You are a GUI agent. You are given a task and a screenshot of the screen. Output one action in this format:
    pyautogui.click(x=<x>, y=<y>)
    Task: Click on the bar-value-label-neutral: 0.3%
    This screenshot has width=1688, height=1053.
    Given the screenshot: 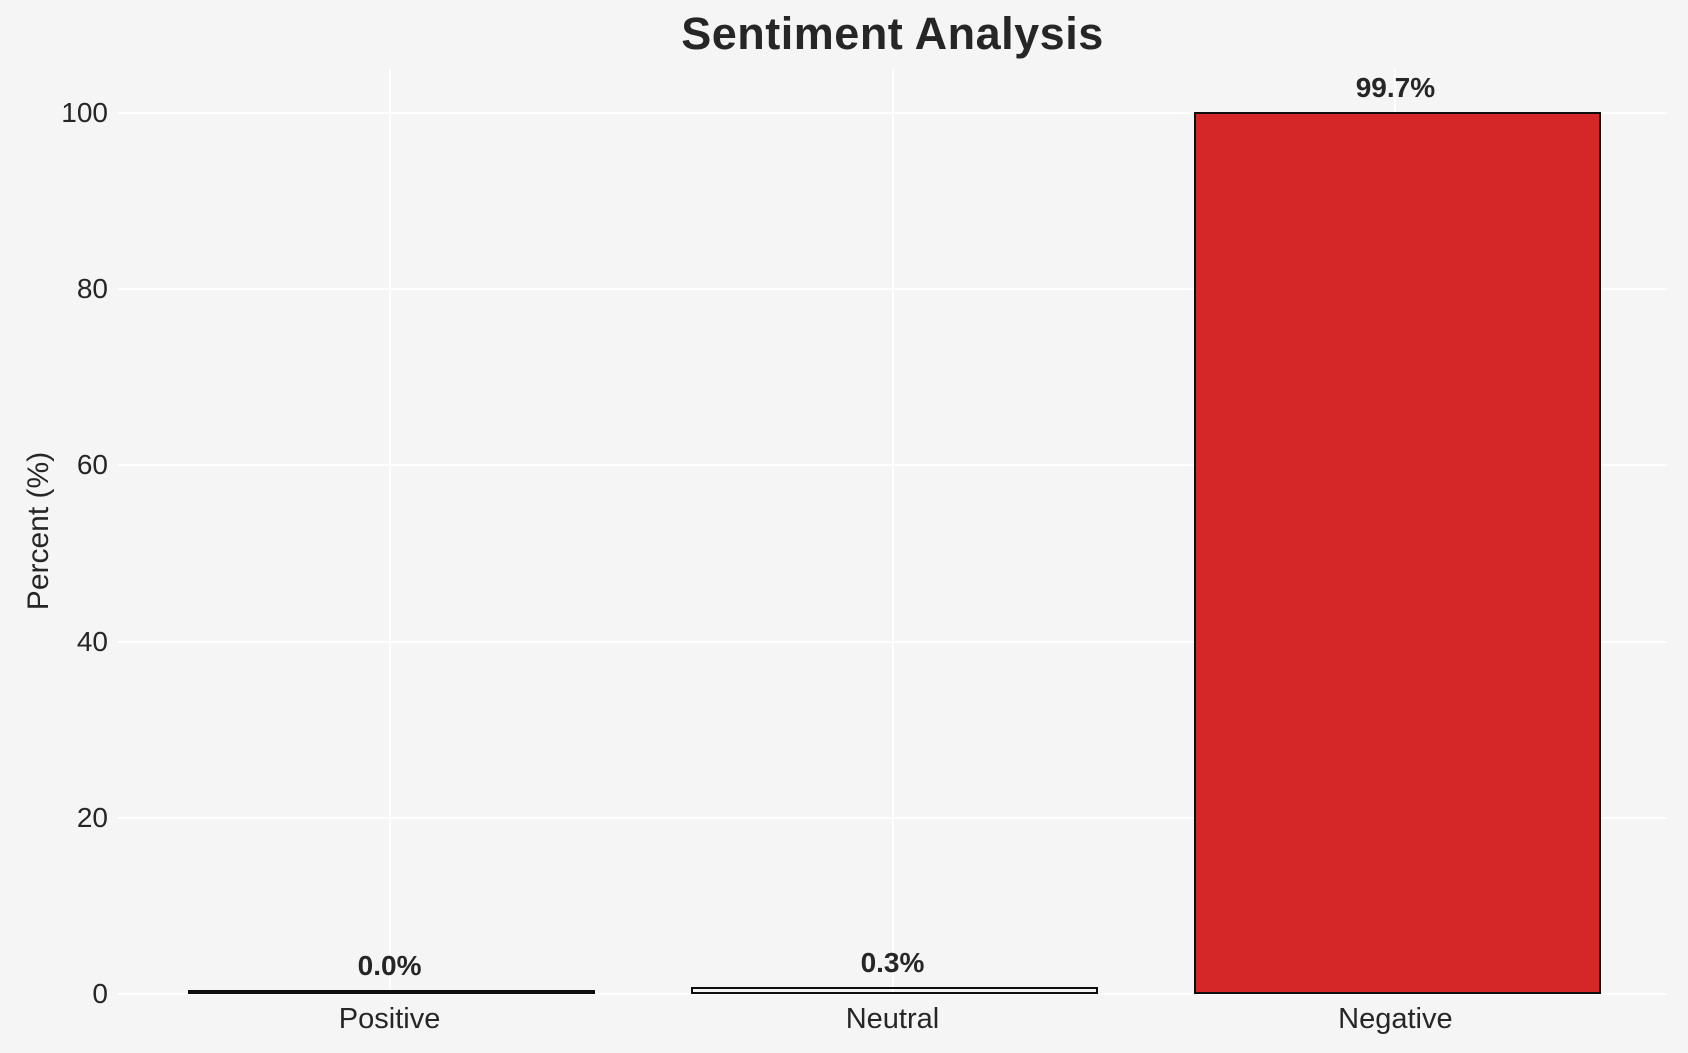 What is the action you would take?
    pyautogui.click(x=892, y=963)
    